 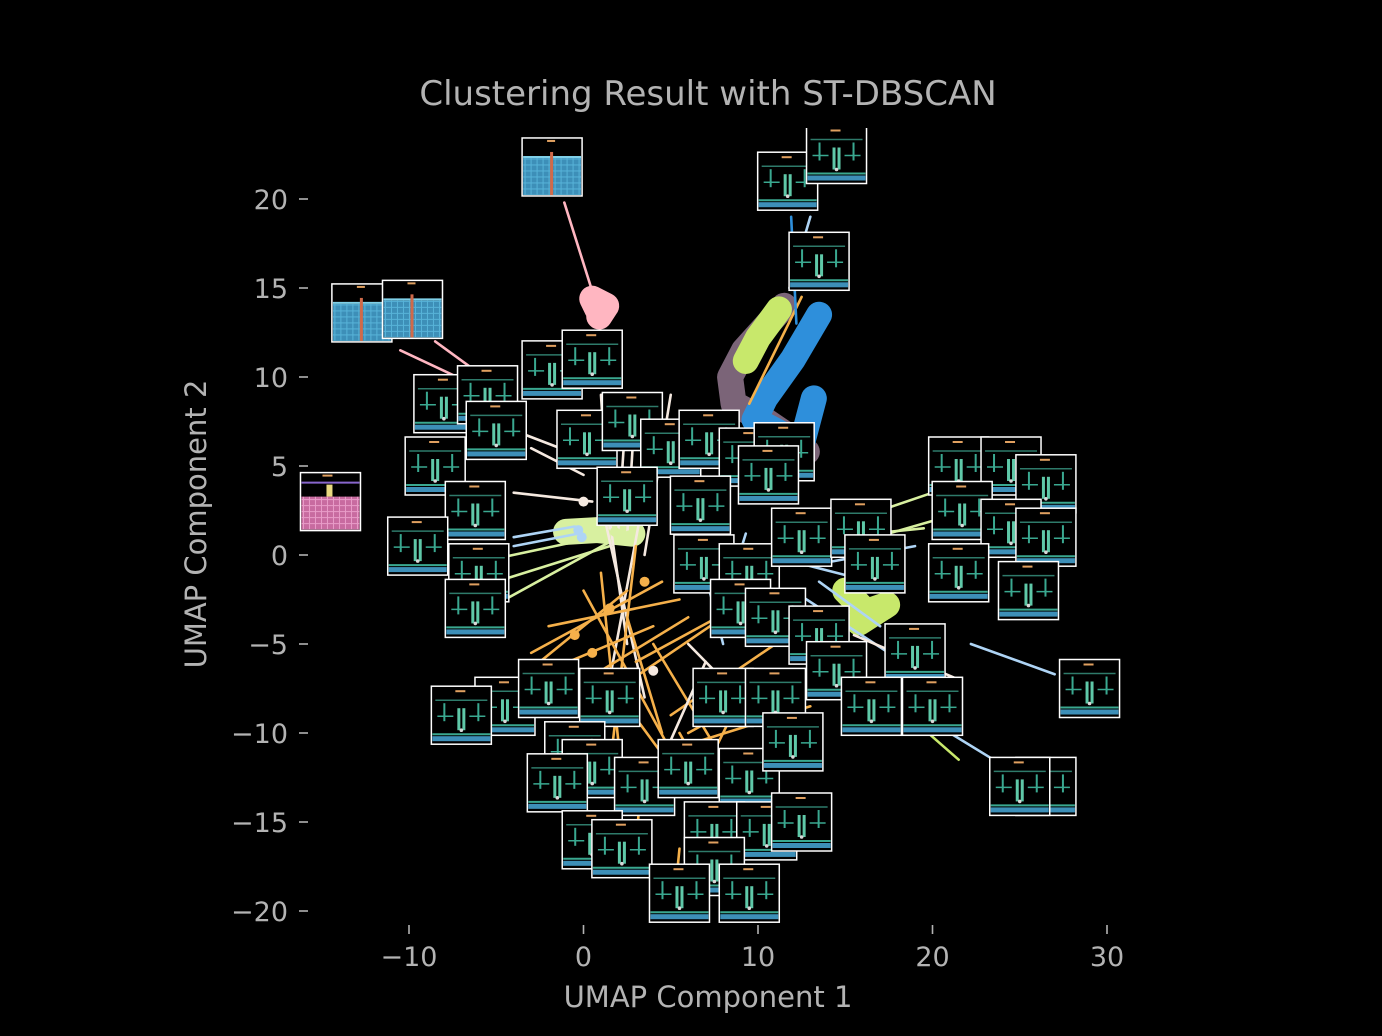 What do you see at coordinates (196, 524) in the screenshot?
I see `y-axis-label: UMAP Component 2` at bounding box center [196, 524].